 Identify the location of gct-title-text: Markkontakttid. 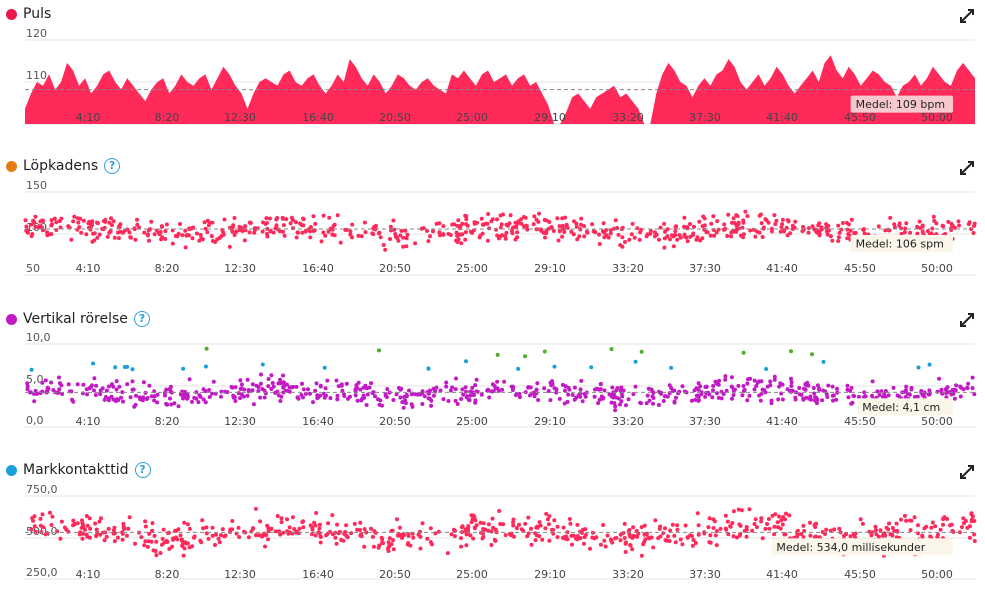
(76, 470).